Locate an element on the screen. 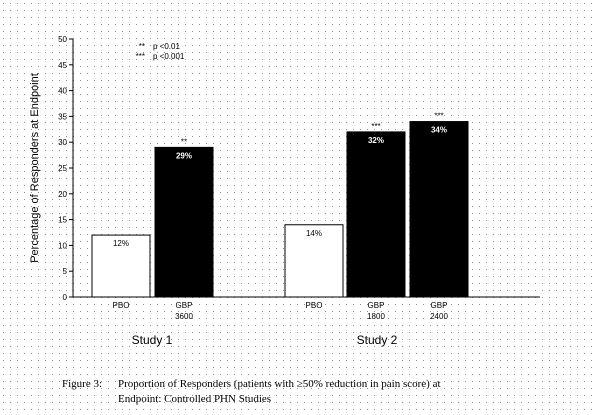  y-tick-label: 5 is located at coordinates (65, 271).